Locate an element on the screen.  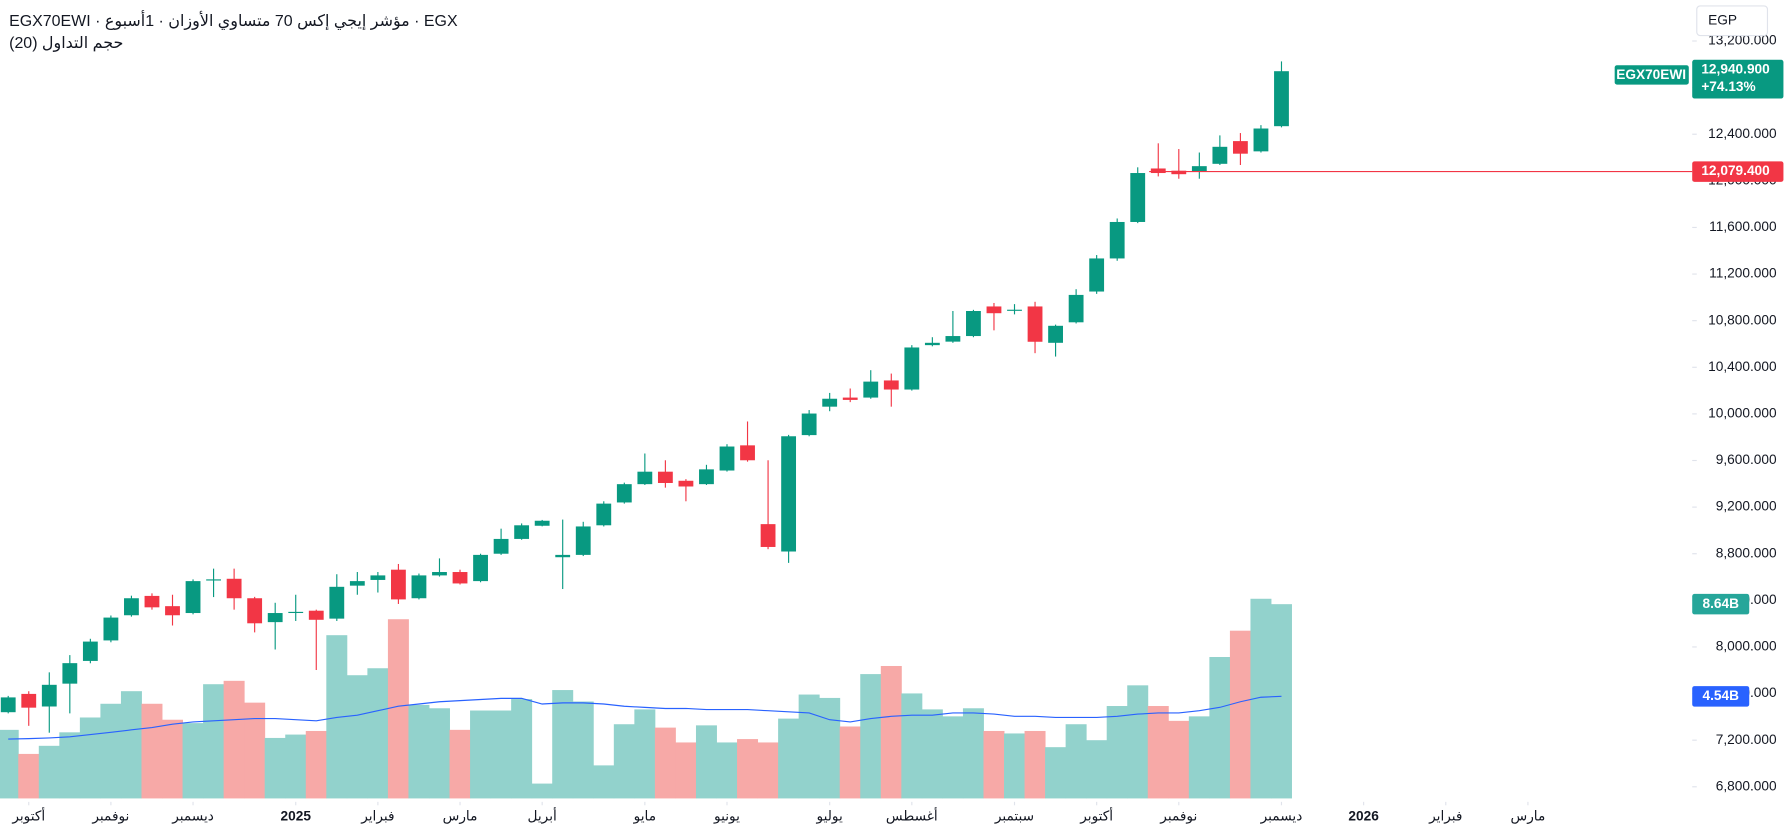
y-tick-label: 11,200.000 is located at coordinates (1743, 273).